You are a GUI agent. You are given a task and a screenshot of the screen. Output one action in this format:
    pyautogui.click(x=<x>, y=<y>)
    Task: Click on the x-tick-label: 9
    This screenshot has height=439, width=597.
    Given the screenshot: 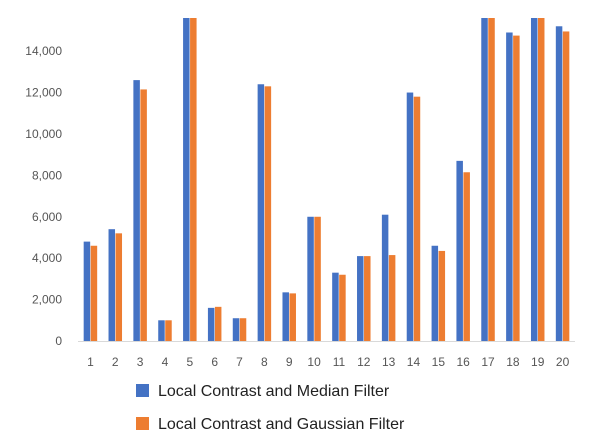 What is the action you would take?
    pyautogui.click(x=289, y=362)
    